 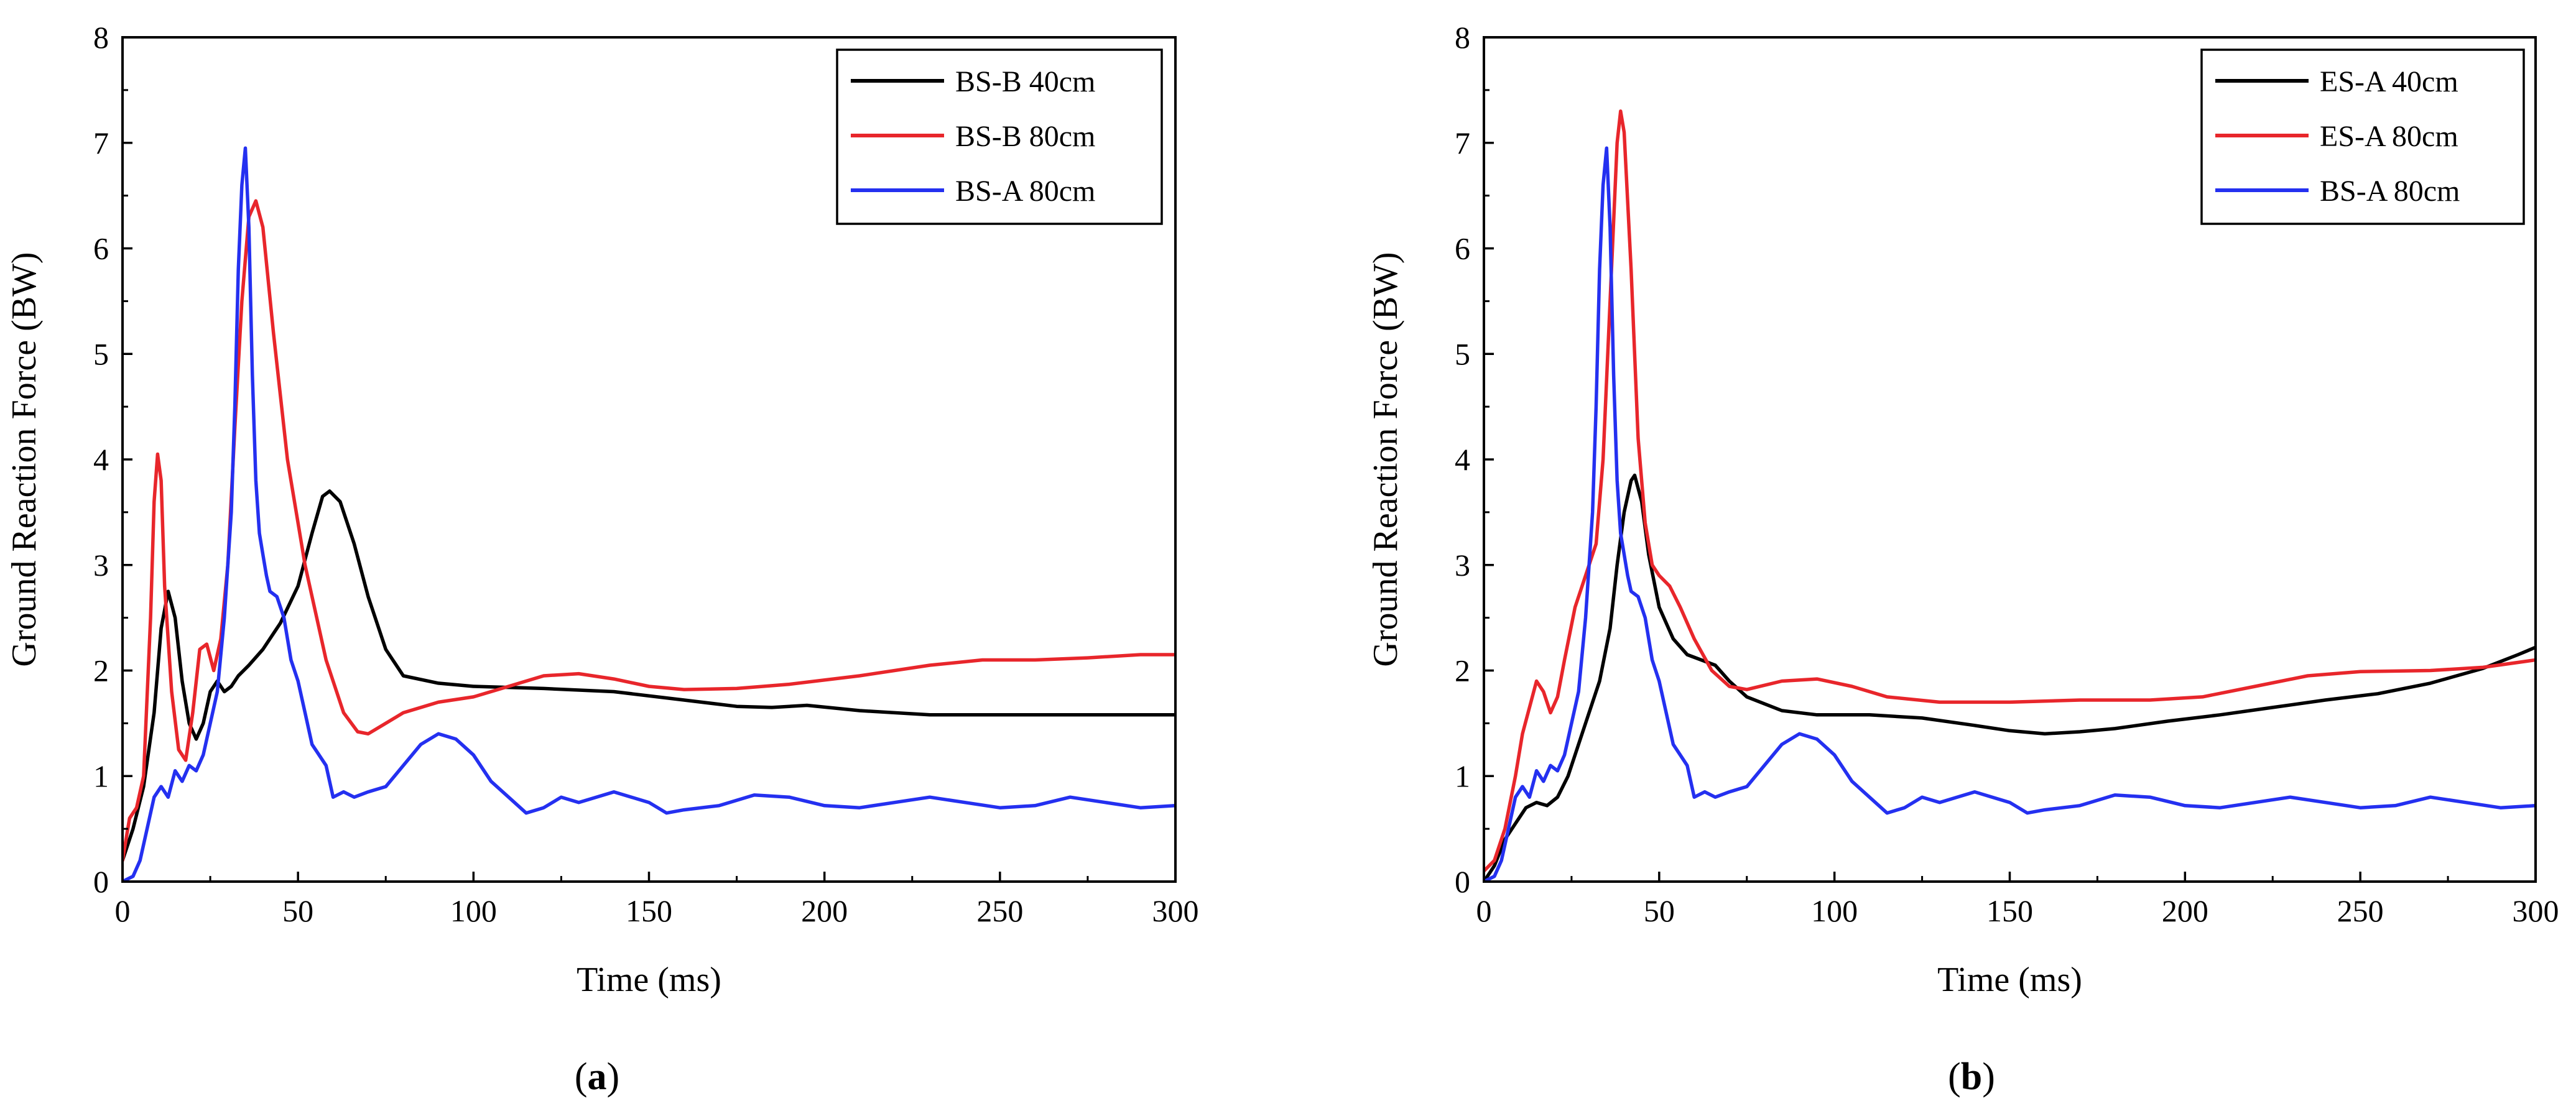 What do you see at coordinates (1025, 81) in the screenshot?
I see `legend-label: BS-B 40cm` at bounding box center [1025, 81].